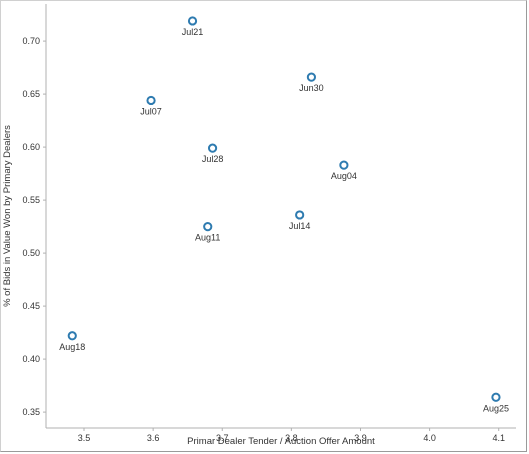 Image resolution: width=529 pixels, height=454 pixels. What do you see at coordinates (429, 438) in the screenshot?
I see `x-tick-label: 4.0` at bounding box center [429, 438].